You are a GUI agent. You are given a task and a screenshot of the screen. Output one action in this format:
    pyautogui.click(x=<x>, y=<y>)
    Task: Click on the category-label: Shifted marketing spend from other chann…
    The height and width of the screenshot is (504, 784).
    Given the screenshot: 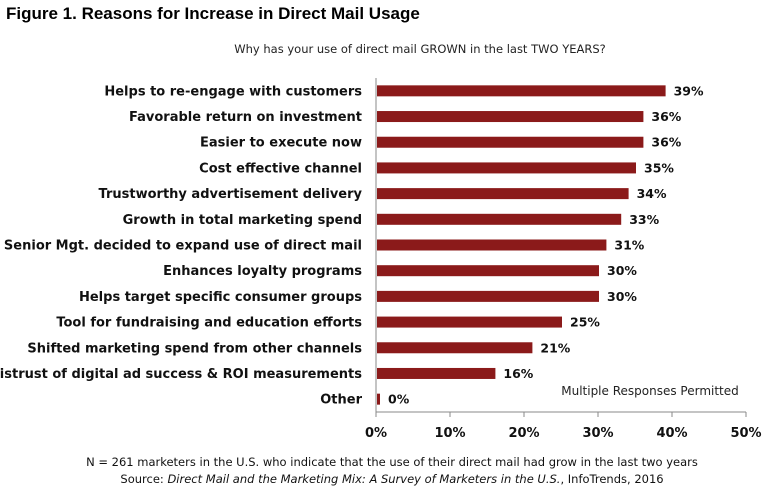 What is the action you would take?
    pyautogui.click(x=194, y=348)
    